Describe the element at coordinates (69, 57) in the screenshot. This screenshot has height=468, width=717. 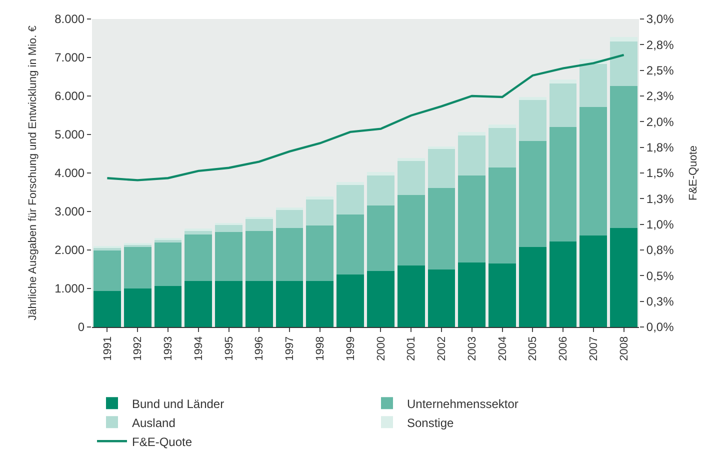
I see `y-tick-label: 7.000` at that location.